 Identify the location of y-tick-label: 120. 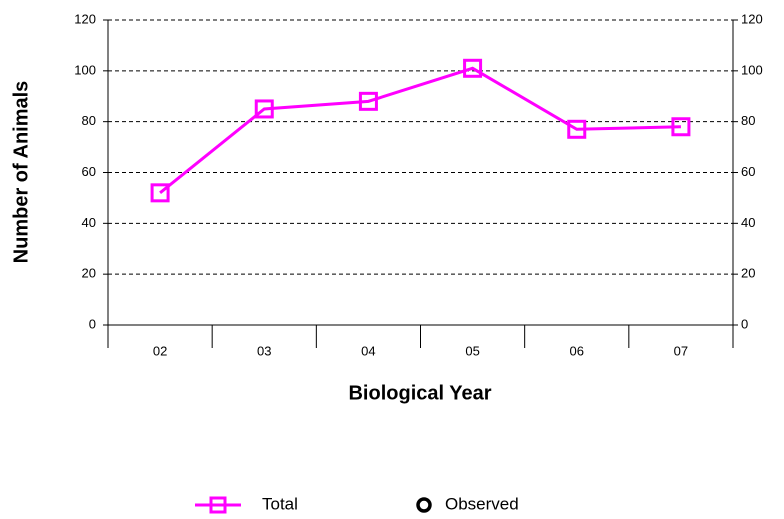
(85, 18).